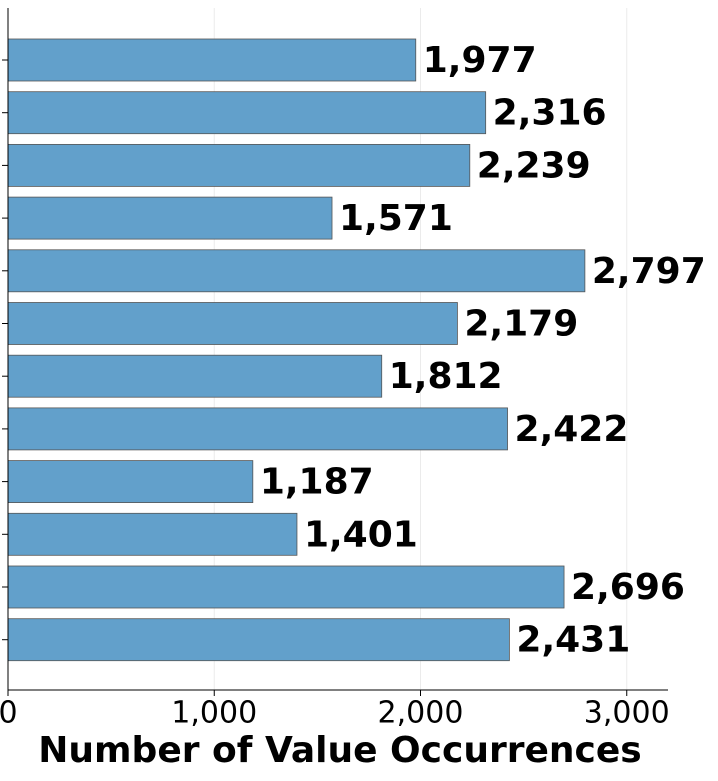  What do you see at coordinates (573, 640) in the screenshot?
I see `value-label: 2,431` at bounding box center [573, 640].